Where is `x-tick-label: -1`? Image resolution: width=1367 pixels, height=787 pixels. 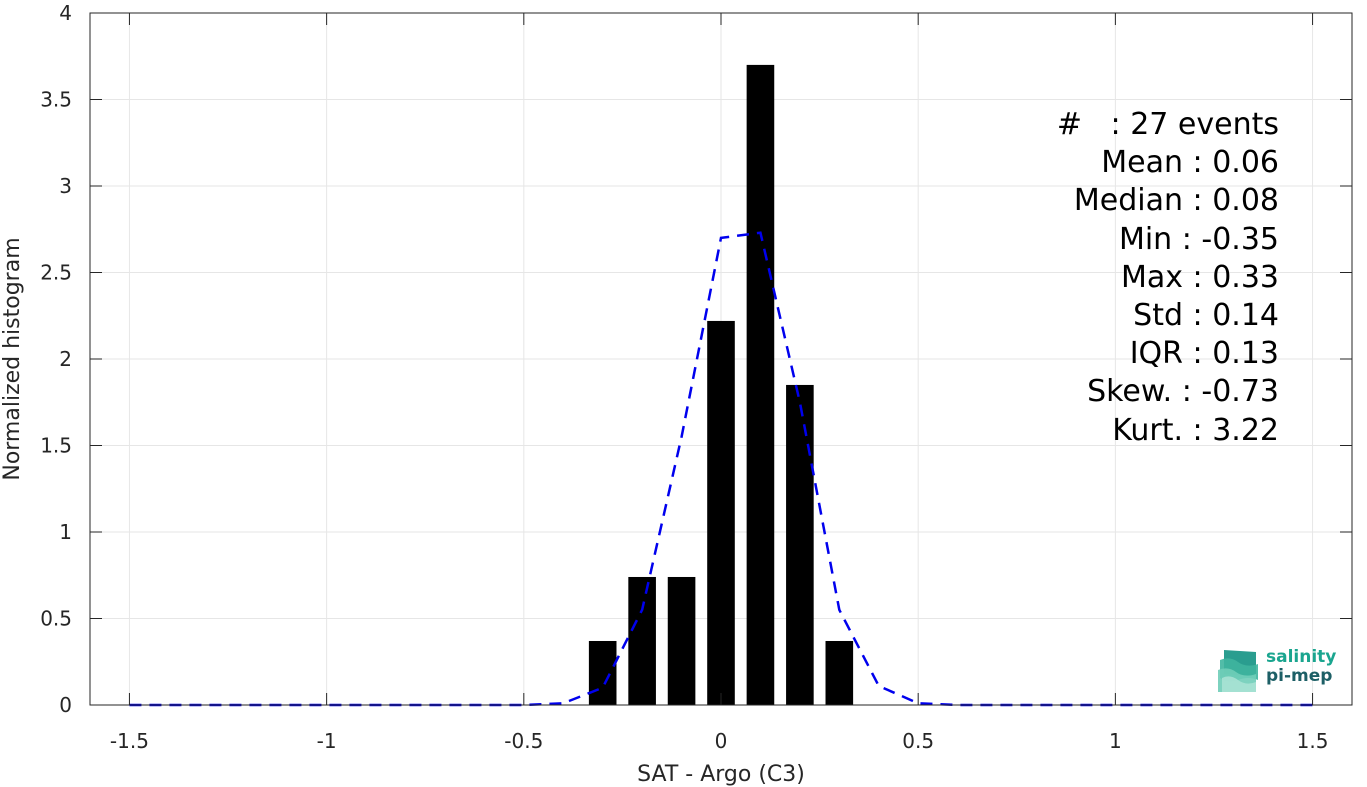 x-tick-label: -1 is located at coordinates (327, 741).